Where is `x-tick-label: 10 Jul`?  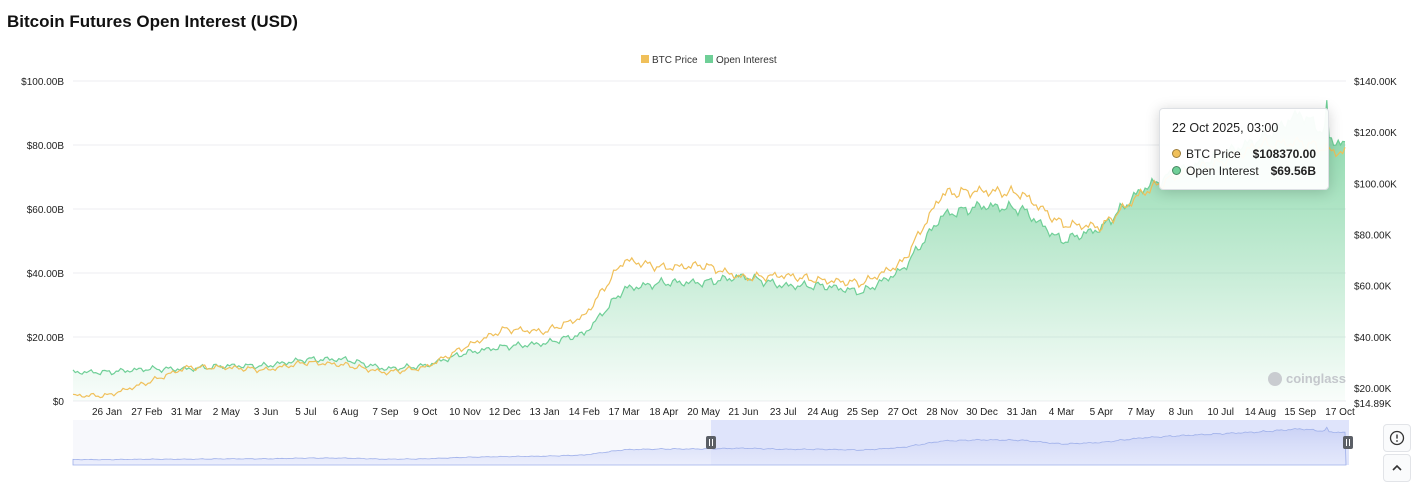
x-tick-label: 10 Jul is located at coordinates (1220, 412).